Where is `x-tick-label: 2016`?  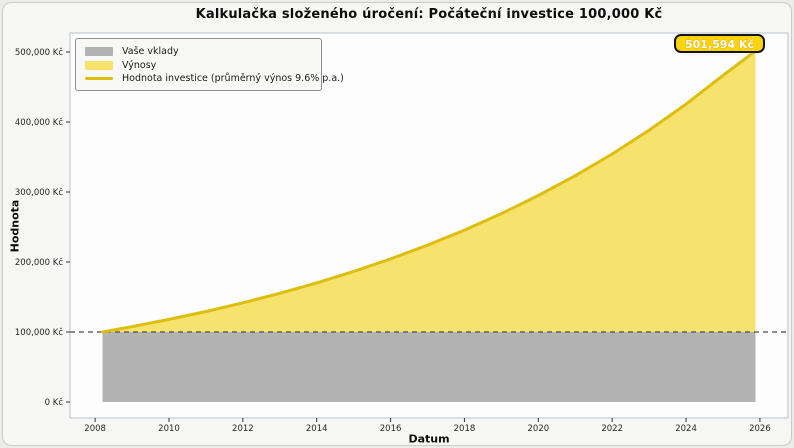
x-tick-label: 2016 is located at coordinates (391, 429).